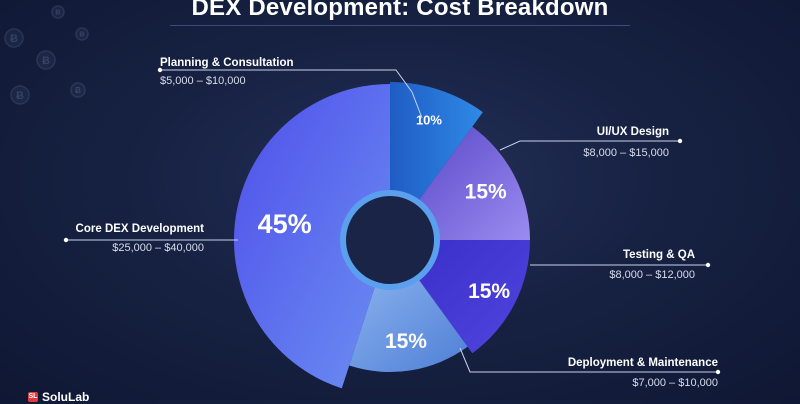 The height and width of the screenshot is (404, 800). I want to click on callout-core: Core DEX Development $25,000 – $40,000, so click(150, 238).